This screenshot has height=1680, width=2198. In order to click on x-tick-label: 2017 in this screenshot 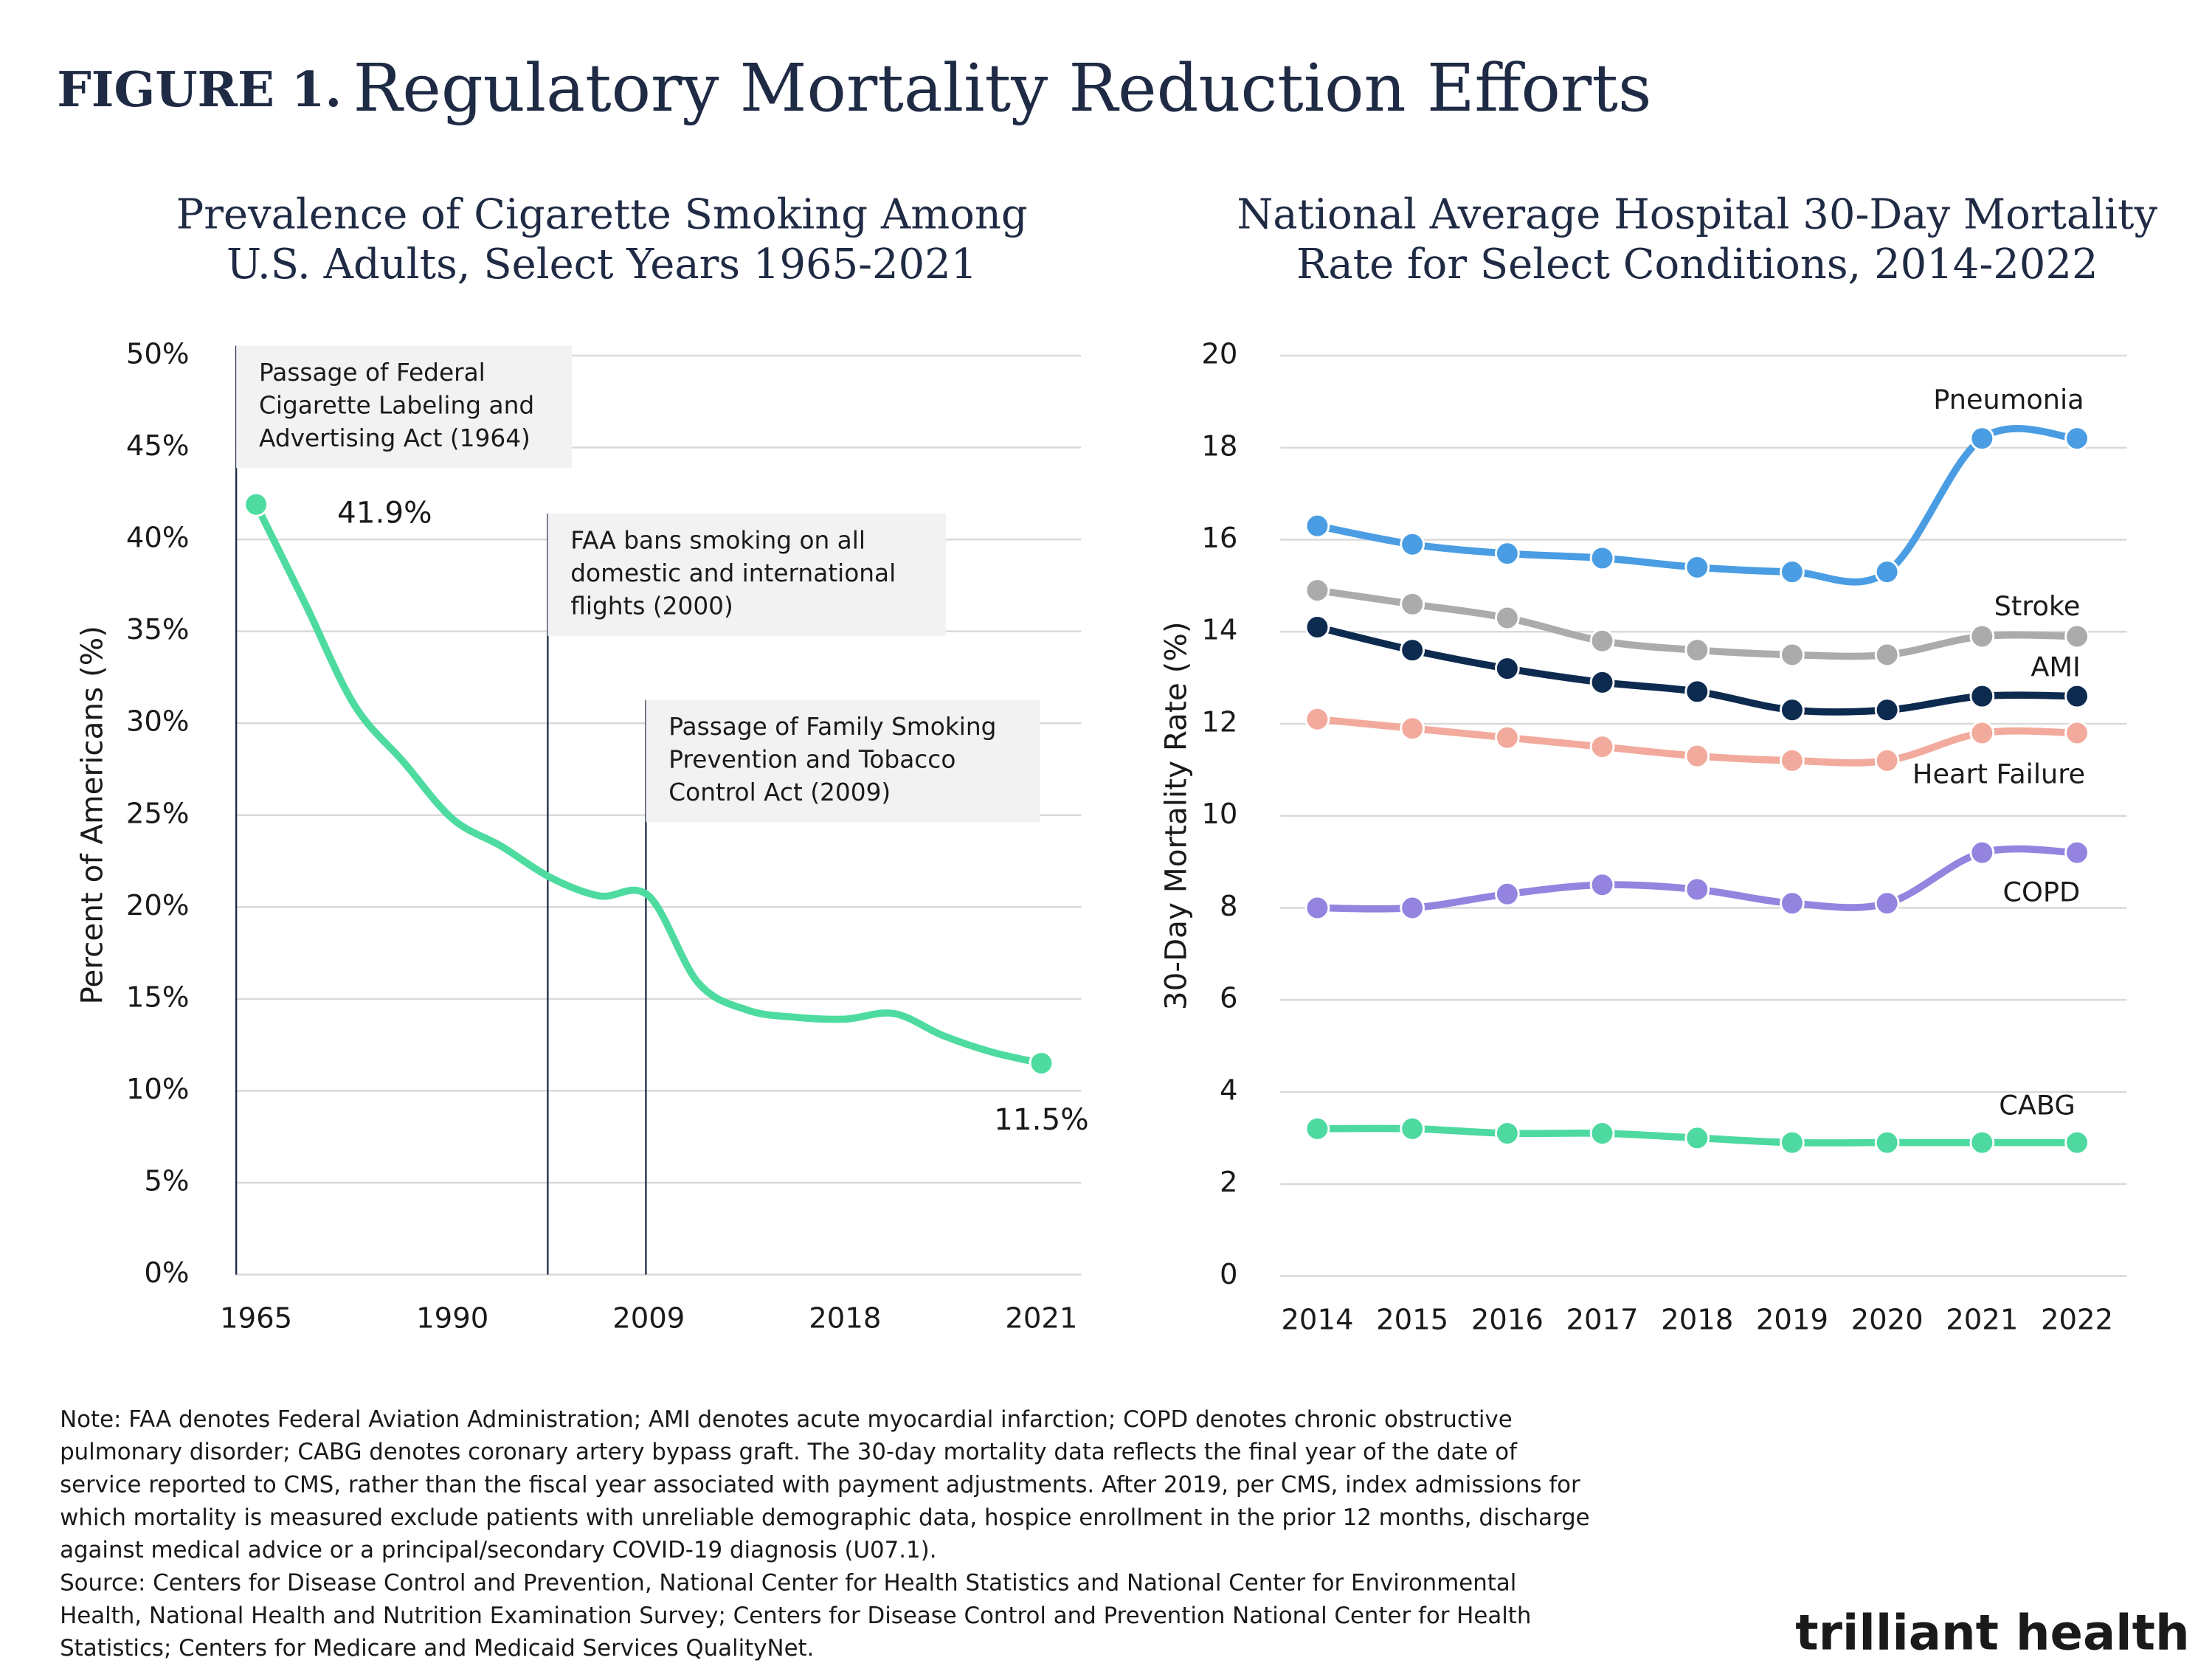, I will do `click(1602, 1320)`.